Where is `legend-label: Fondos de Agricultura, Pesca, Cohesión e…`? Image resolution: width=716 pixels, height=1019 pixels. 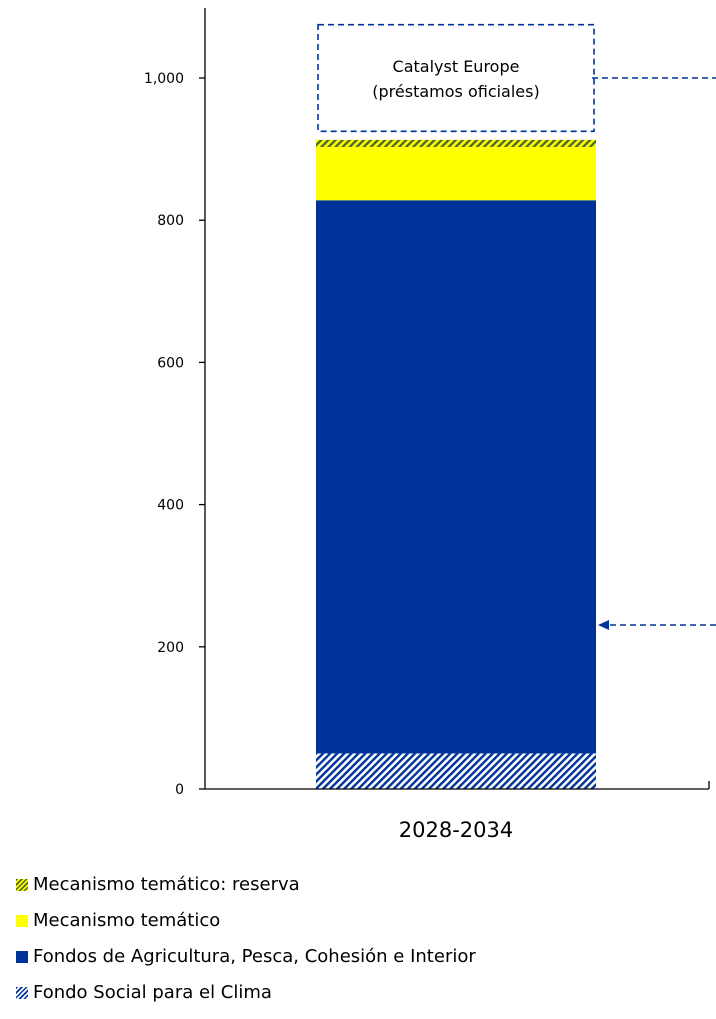 legend-label: Fondos de Agricultura, Pesca, Cohesión e… is located at coordinates (254, 956).